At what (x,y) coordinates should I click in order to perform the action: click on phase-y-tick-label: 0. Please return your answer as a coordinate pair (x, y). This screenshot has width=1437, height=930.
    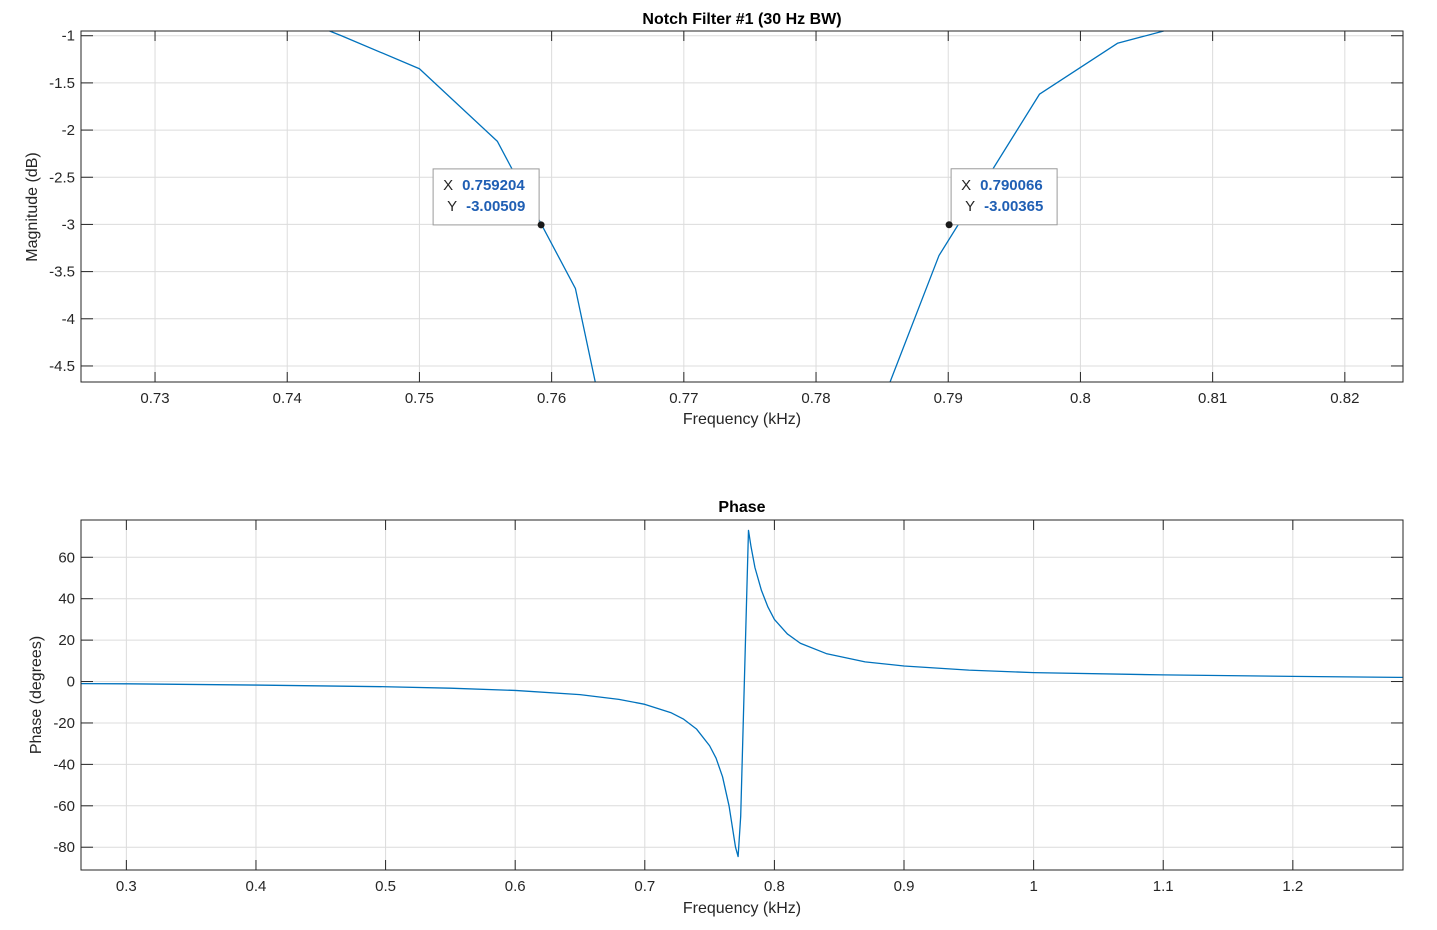
    Looking at the image, I should click on (71, 682).